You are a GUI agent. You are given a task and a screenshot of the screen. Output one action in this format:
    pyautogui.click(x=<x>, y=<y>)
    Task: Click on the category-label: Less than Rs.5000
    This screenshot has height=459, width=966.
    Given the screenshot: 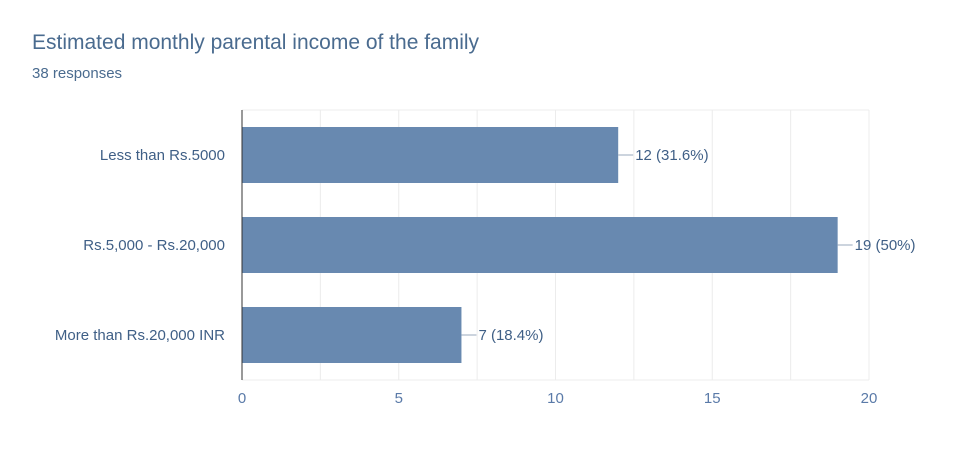 What is the action you would take?
    pyautogui.click(x=162, y=155)
    